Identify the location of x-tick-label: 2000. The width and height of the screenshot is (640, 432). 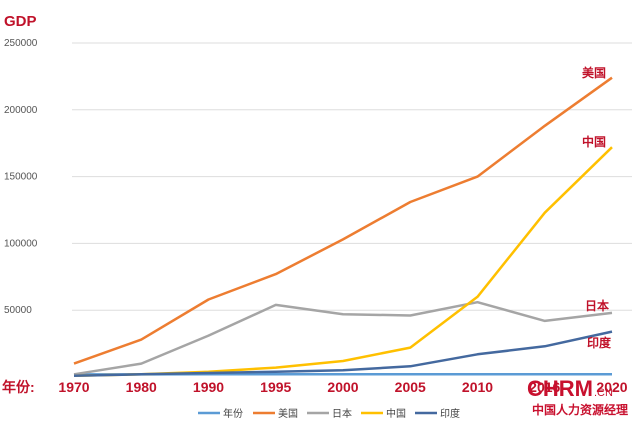
(342, 387).